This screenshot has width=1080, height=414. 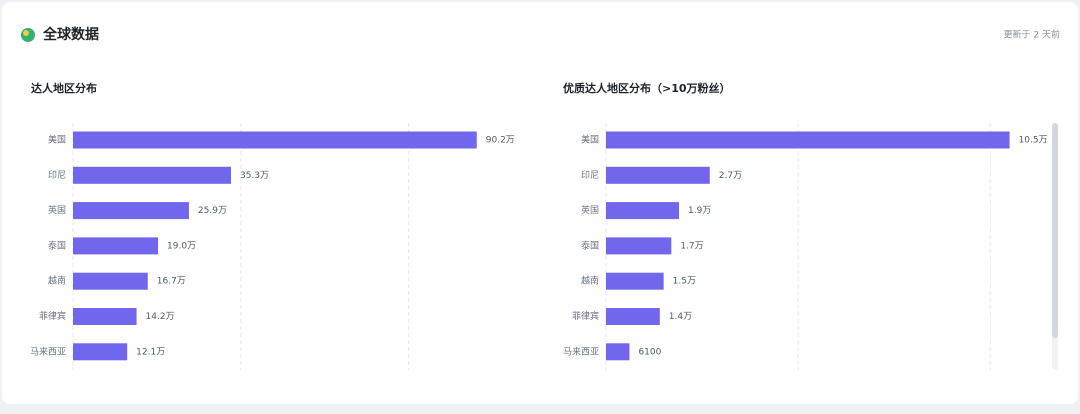 What do you see at coordinates (647, 88) in the screenshot?
I see `chart-title: 优质达人地区分布（>10万粉丝）` at bounding box center [647, 88].